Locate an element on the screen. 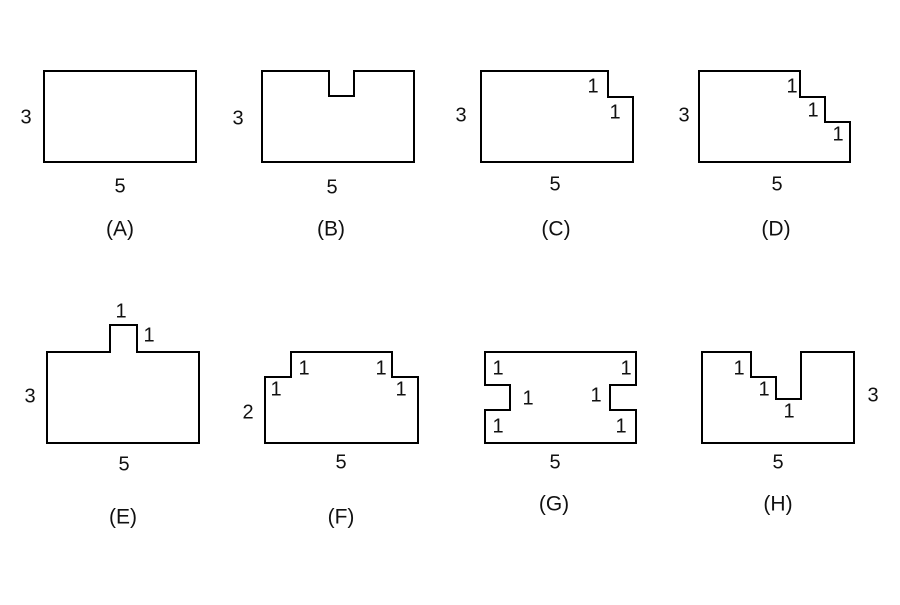  figure-c: 3 5 1 1 (C) is located at coordinates (544, 155).